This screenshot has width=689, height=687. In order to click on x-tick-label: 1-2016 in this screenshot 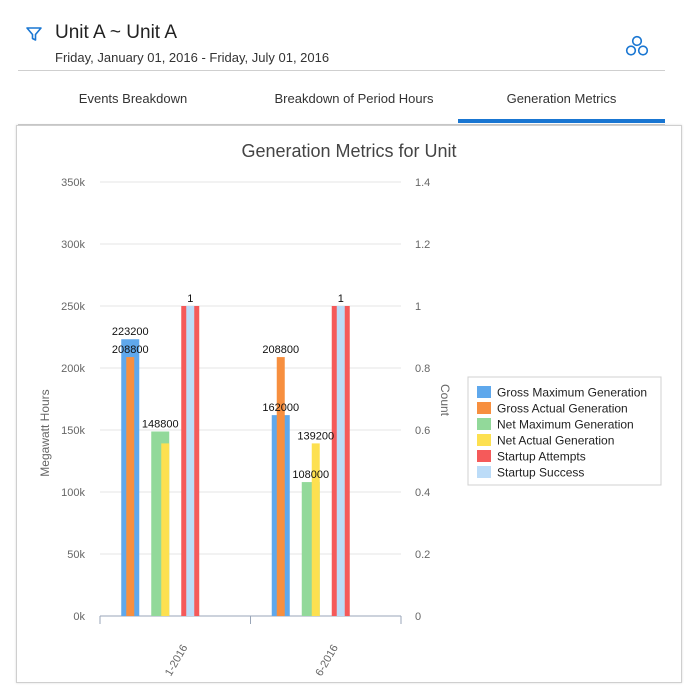, I will do `click(177, 661)`.